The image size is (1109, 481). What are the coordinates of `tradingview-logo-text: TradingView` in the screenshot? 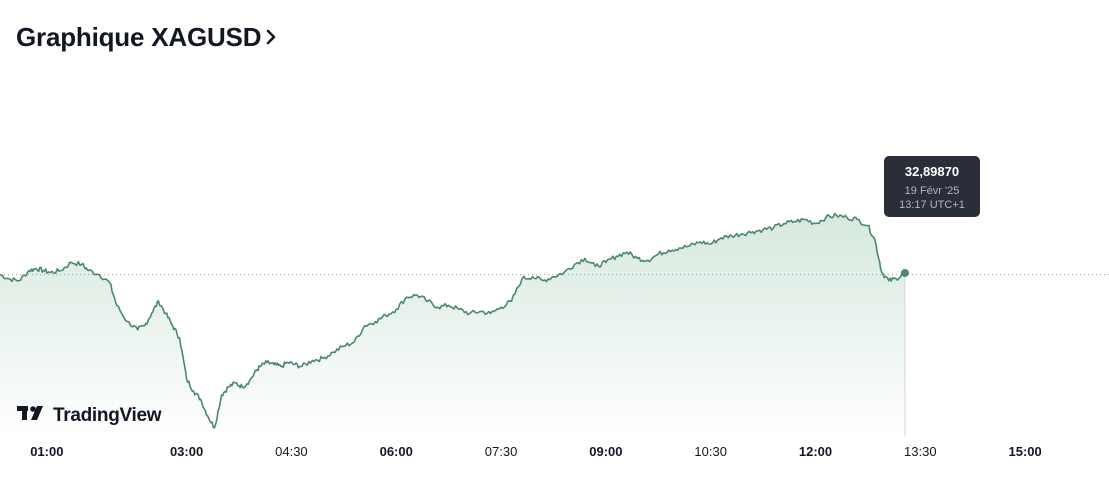 It's located at (107, 415).